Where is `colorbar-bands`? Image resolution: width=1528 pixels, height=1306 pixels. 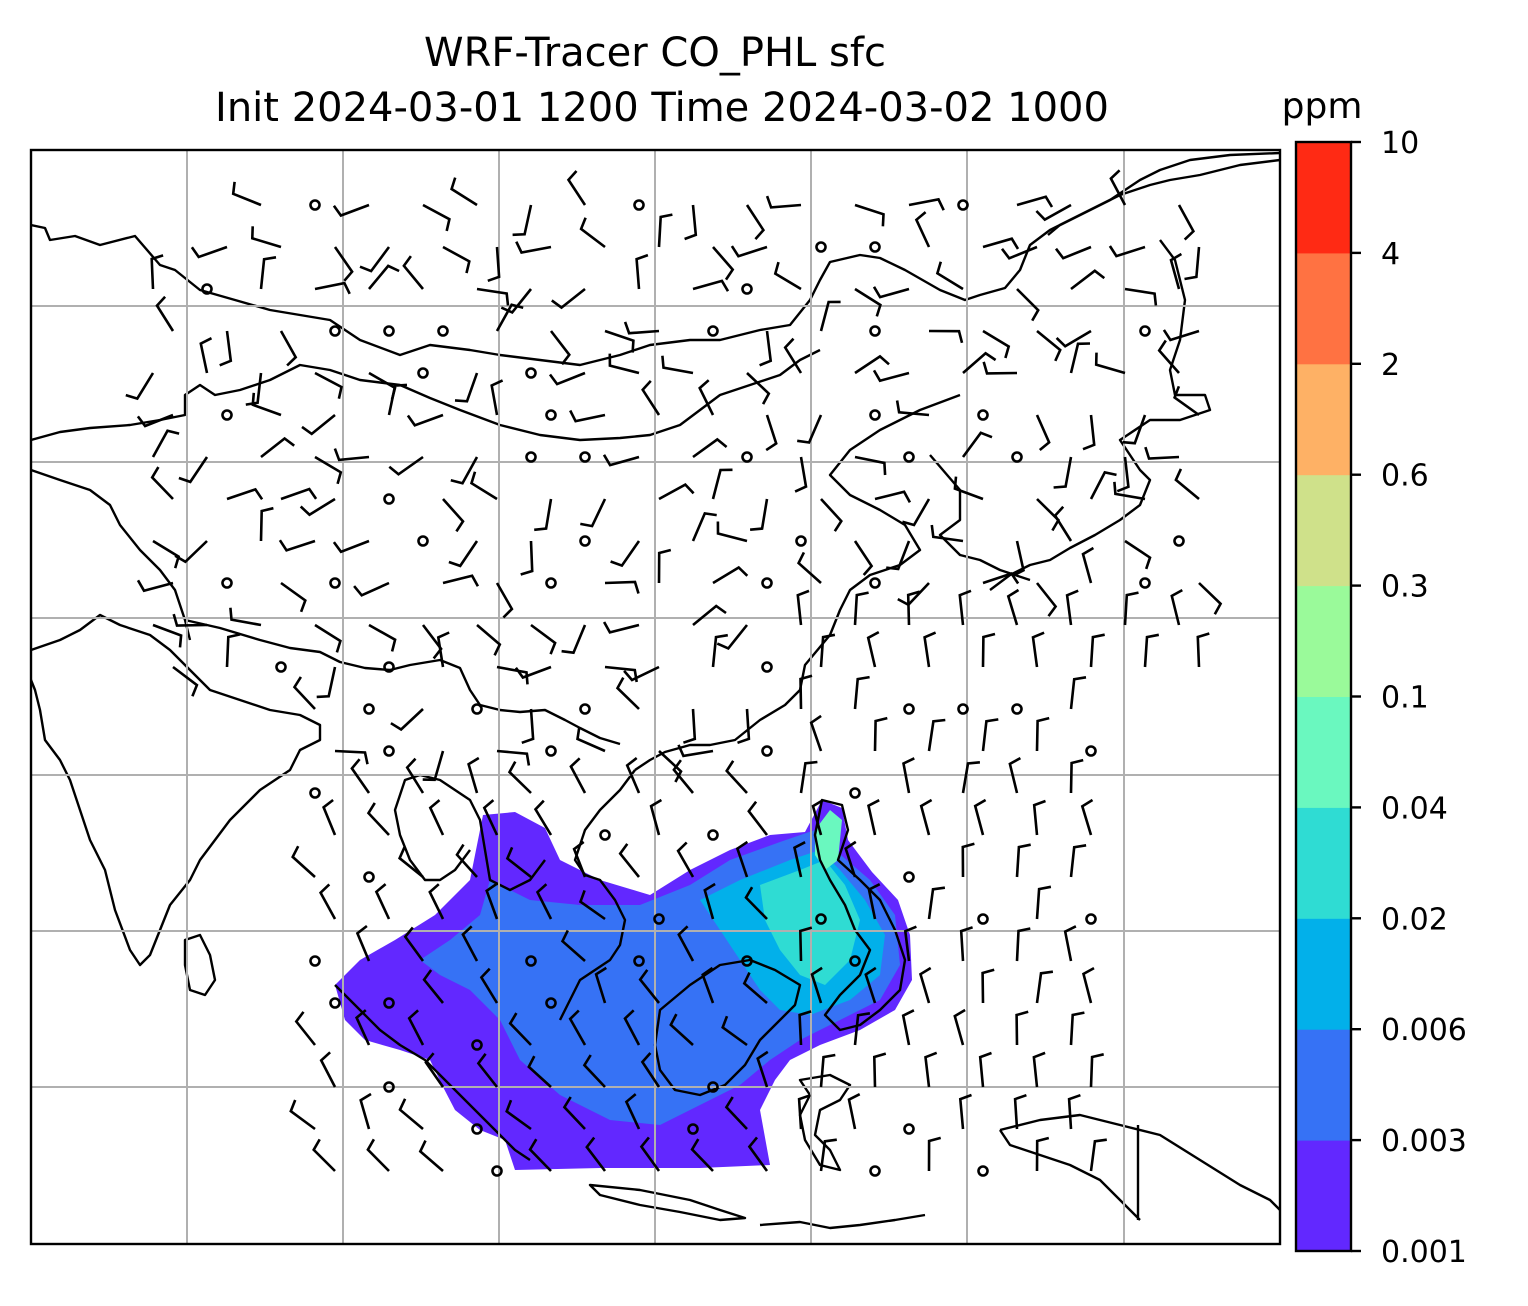 colorbar-bands is located at coordinates (1323, 697).